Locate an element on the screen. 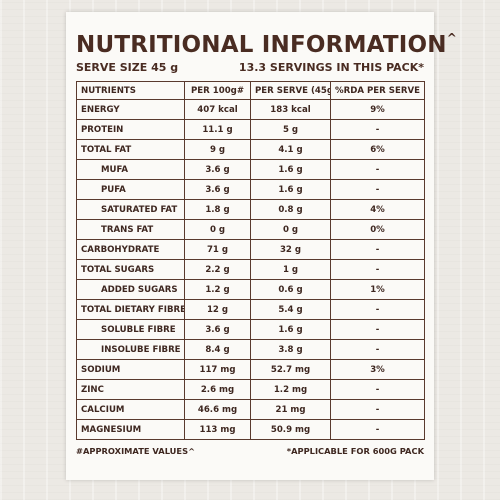  per-100g-value: 0 g is located at coordinates (217, 229).